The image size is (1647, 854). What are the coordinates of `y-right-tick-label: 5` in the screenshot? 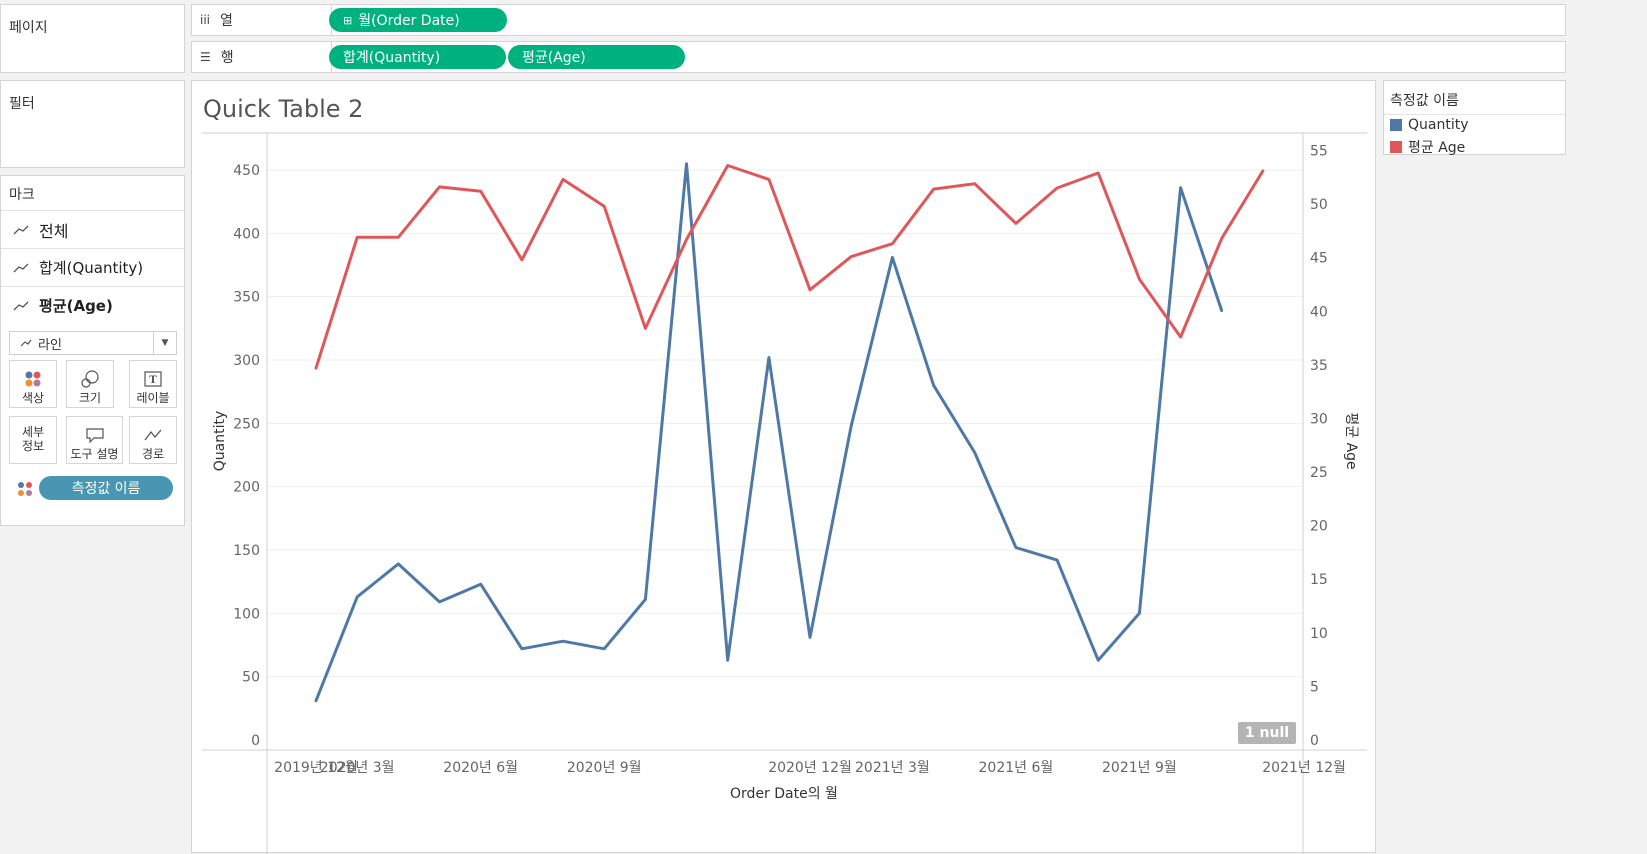 It's located at (1314, 687).